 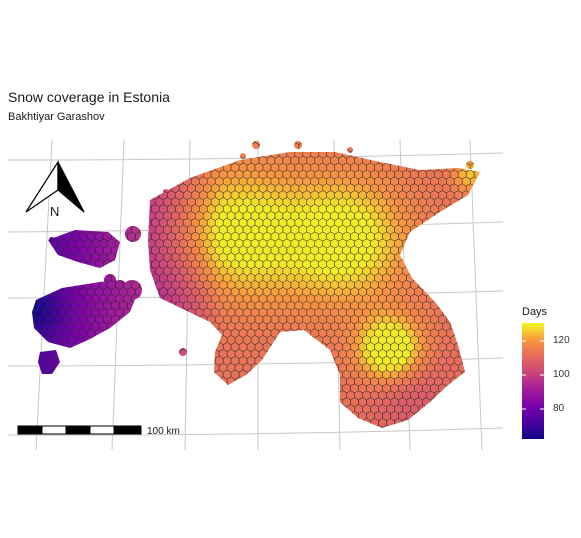 What do you see at coordinates (561, 374) in the screenshot?
I see `legend-tick-100: 100` at bounding box center [561, 374].